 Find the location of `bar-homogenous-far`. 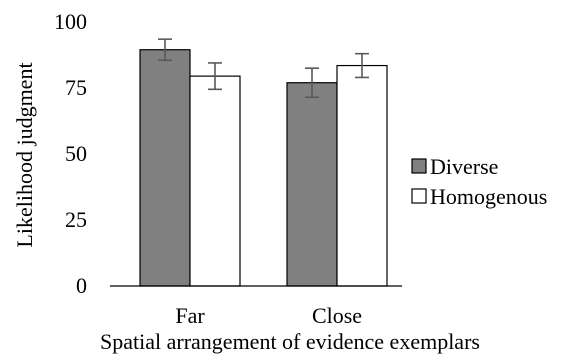

bar-homogenous-far is located at coordinates (215, 181).